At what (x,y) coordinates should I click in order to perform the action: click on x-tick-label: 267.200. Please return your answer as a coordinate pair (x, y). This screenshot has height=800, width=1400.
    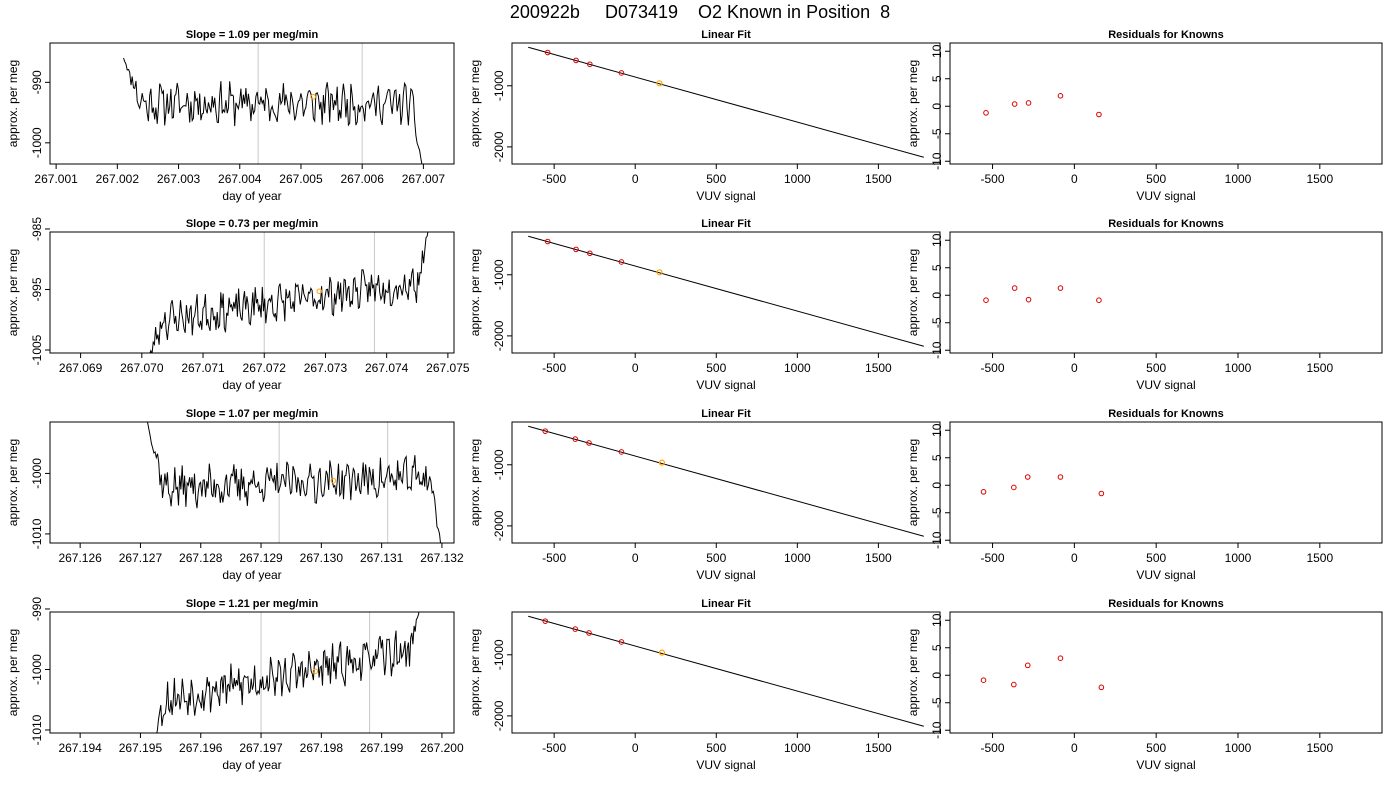
    Looking at the image, I should click on (442, 748).